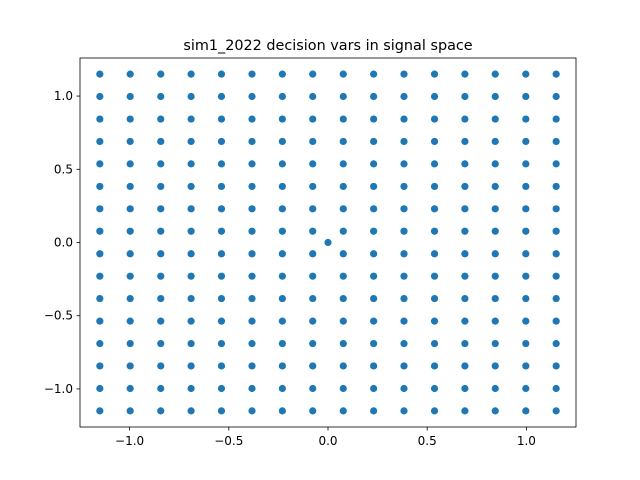  Describe the element at coordinates (325, 437) in the screenshot. I see `x-axis: −1.0 −0.5 0.0 0.5 1.0` at that location.